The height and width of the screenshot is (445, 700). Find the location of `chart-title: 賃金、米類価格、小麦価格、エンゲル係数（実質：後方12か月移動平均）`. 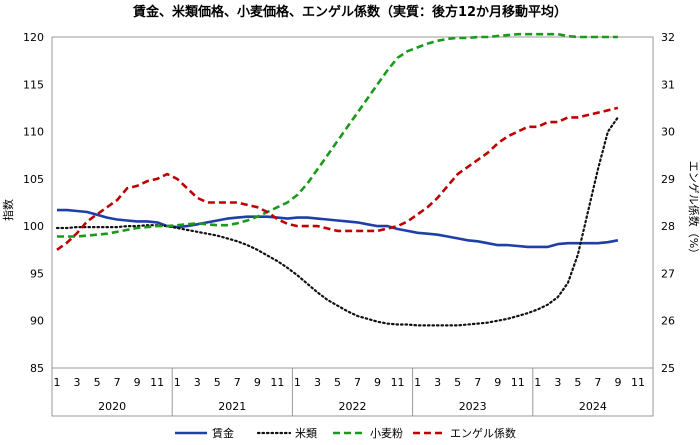

chart-title: 賃金、米類価格、小麦価格、エンゲル係数（実質：後方12か月移動平均） is located at coordinates (349, 12).